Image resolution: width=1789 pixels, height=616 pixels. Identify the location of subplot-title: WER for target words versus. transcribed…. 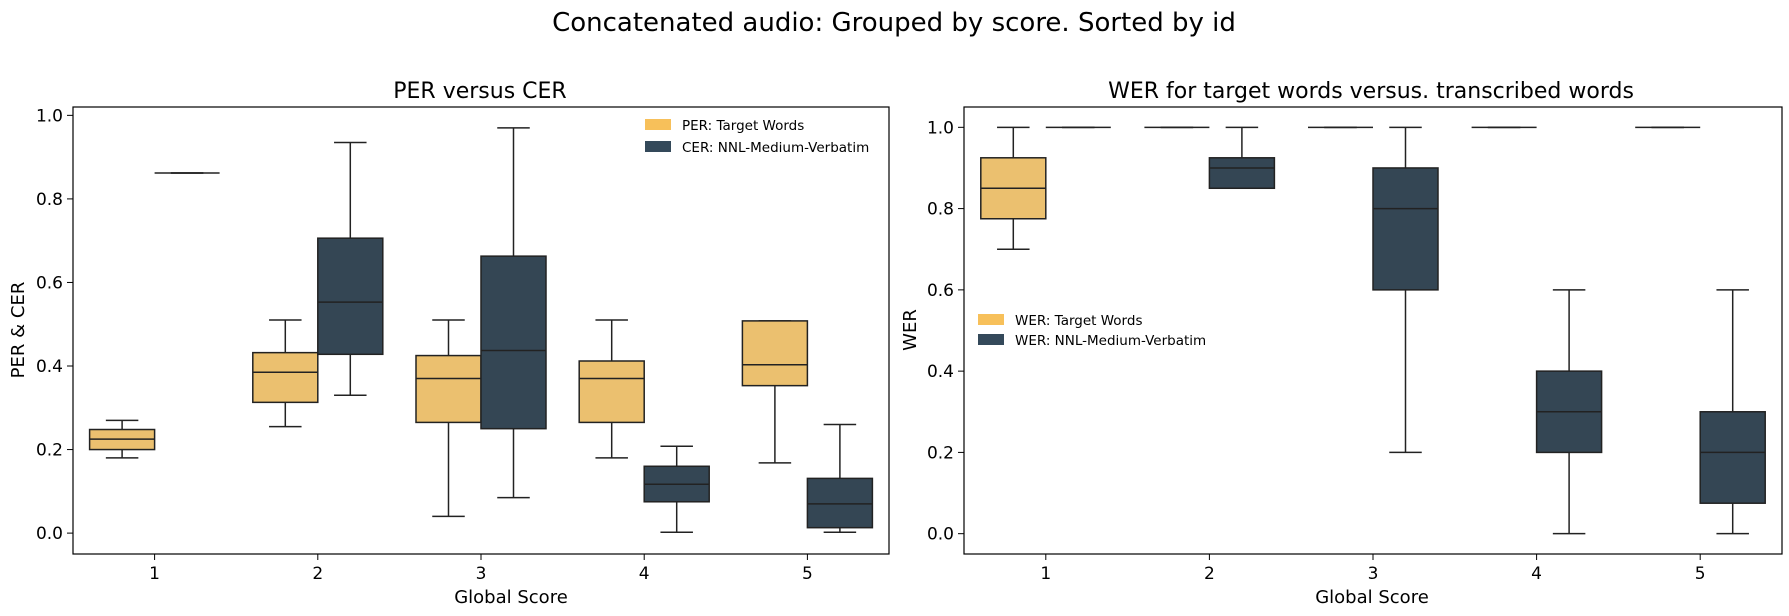
(1371, 91).